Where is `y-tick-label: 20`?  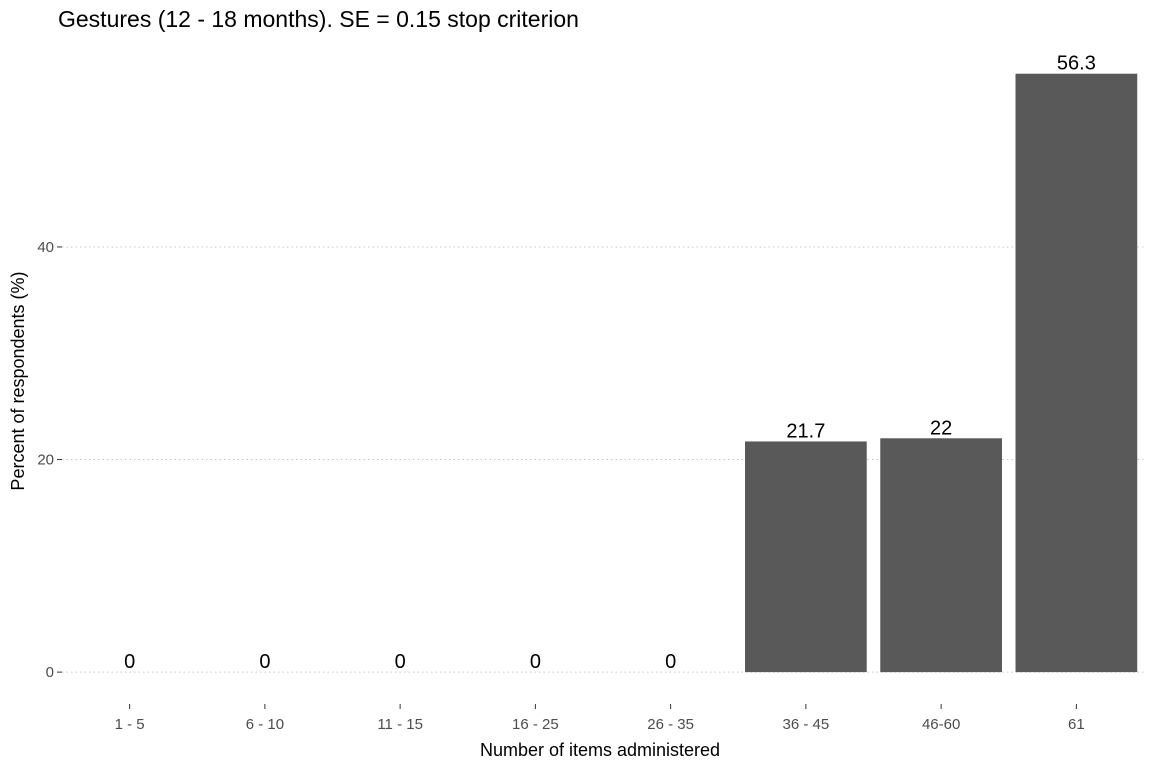 y-tick-label: 20 is located at coordinates (45, 460).